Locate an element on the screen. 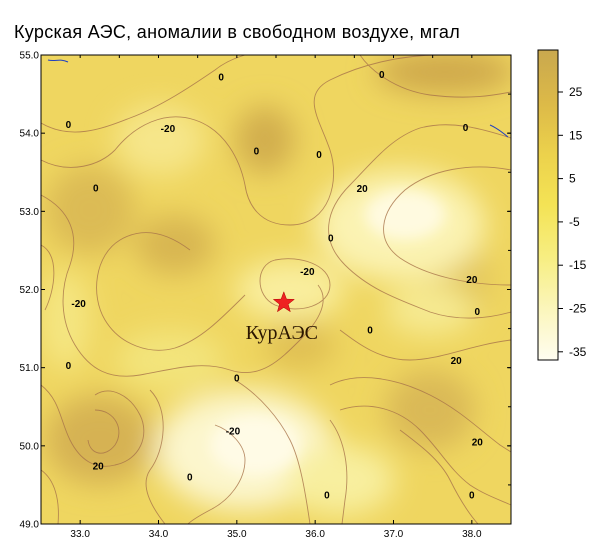  boundary-line-top-left is located at coordinates (58, 61).